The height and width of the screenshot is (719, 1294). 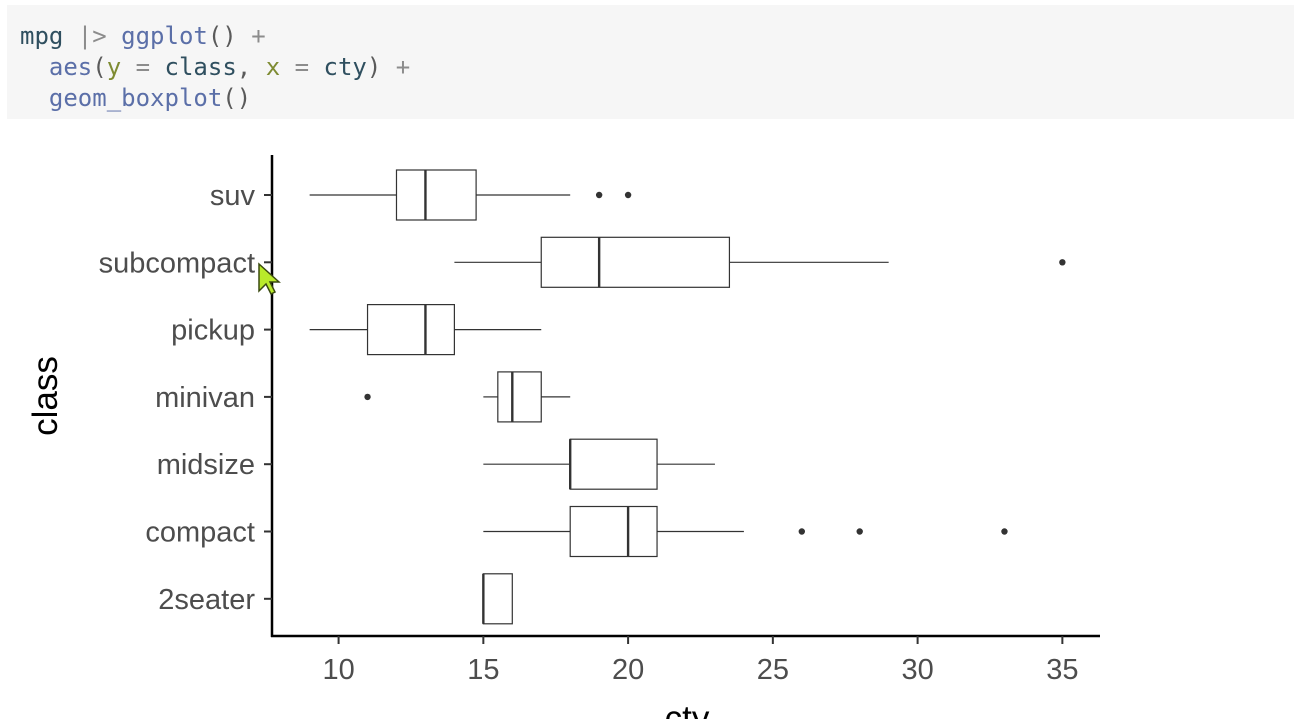 What do you see at coordinates (917, 670) in the screenshot?
I see `x-tick-label: 30` at bounding box center [917, 670].